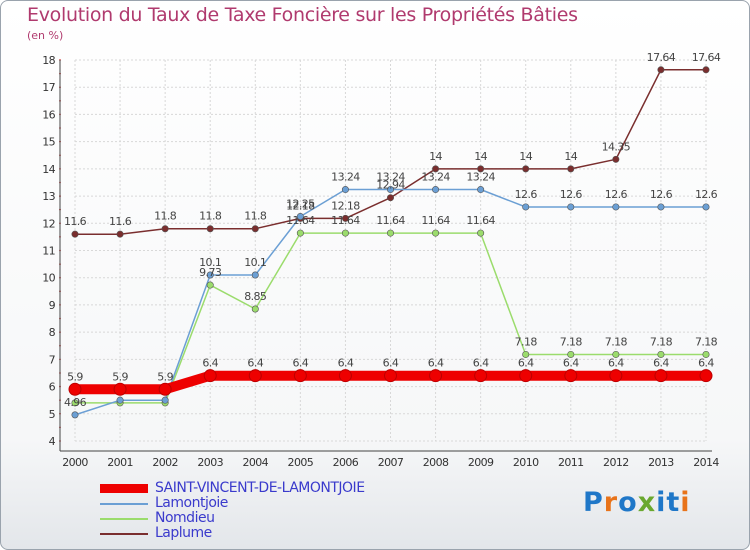  Describe the element at coordinates (255, 462) in the screenshot. I see `x-tick-label: 2004` at that location.